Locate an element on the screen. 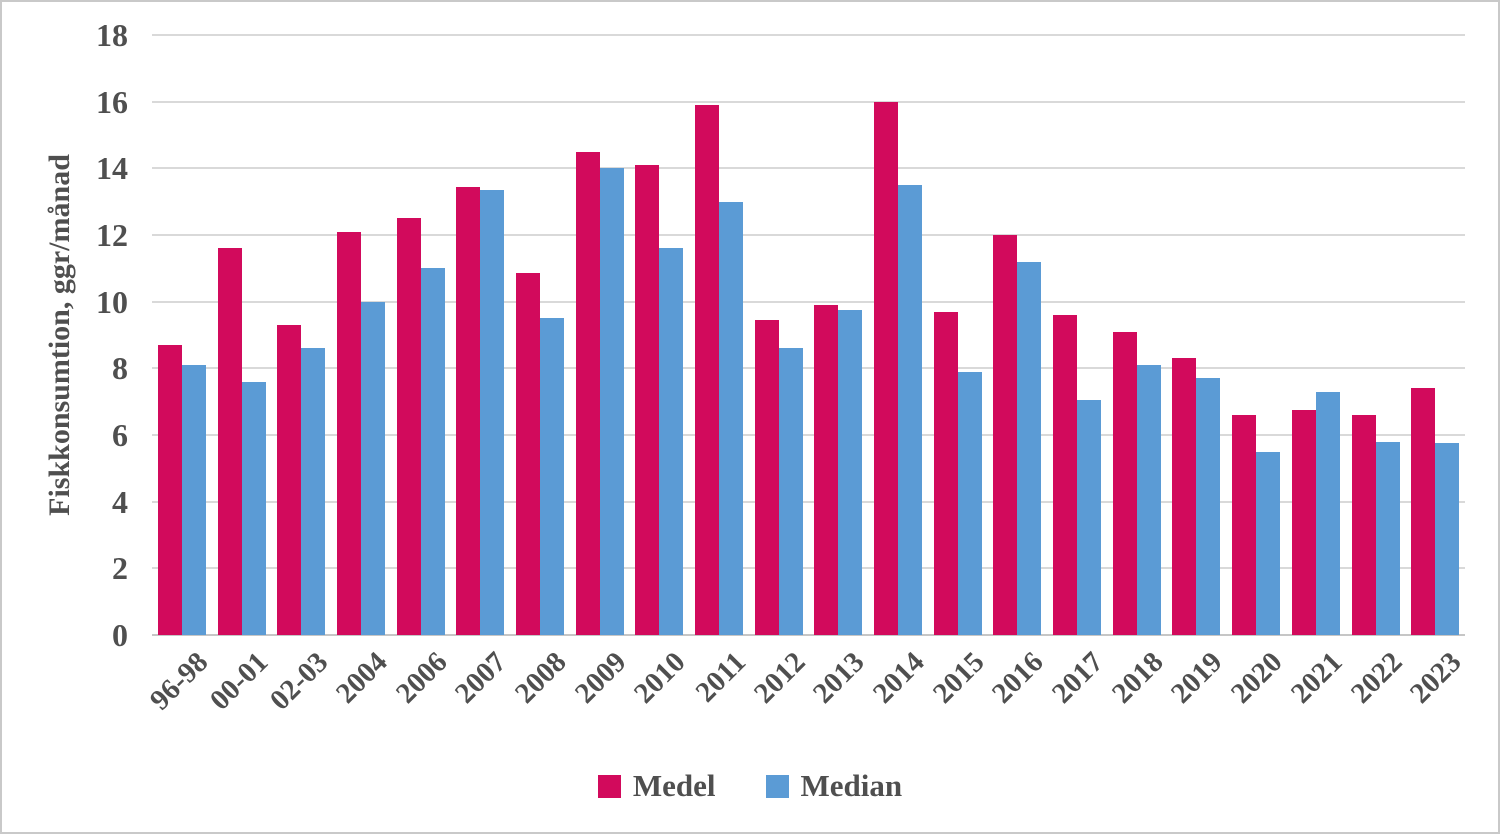  bar-medel-2019 is located at coordinates (1184, 496).